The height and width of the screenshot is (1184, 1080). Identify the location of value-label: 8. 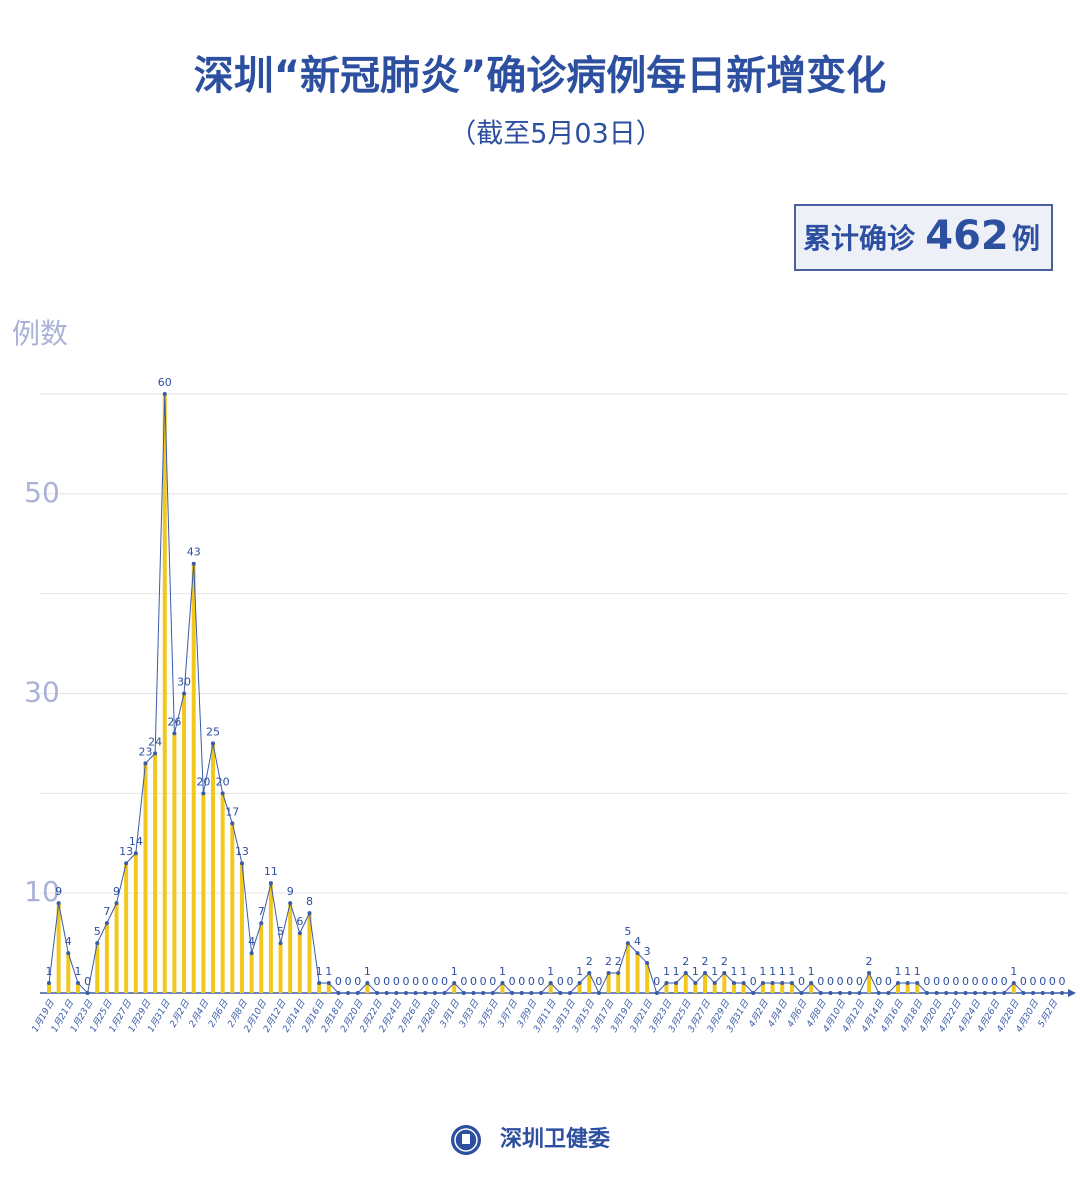
(309, 901).